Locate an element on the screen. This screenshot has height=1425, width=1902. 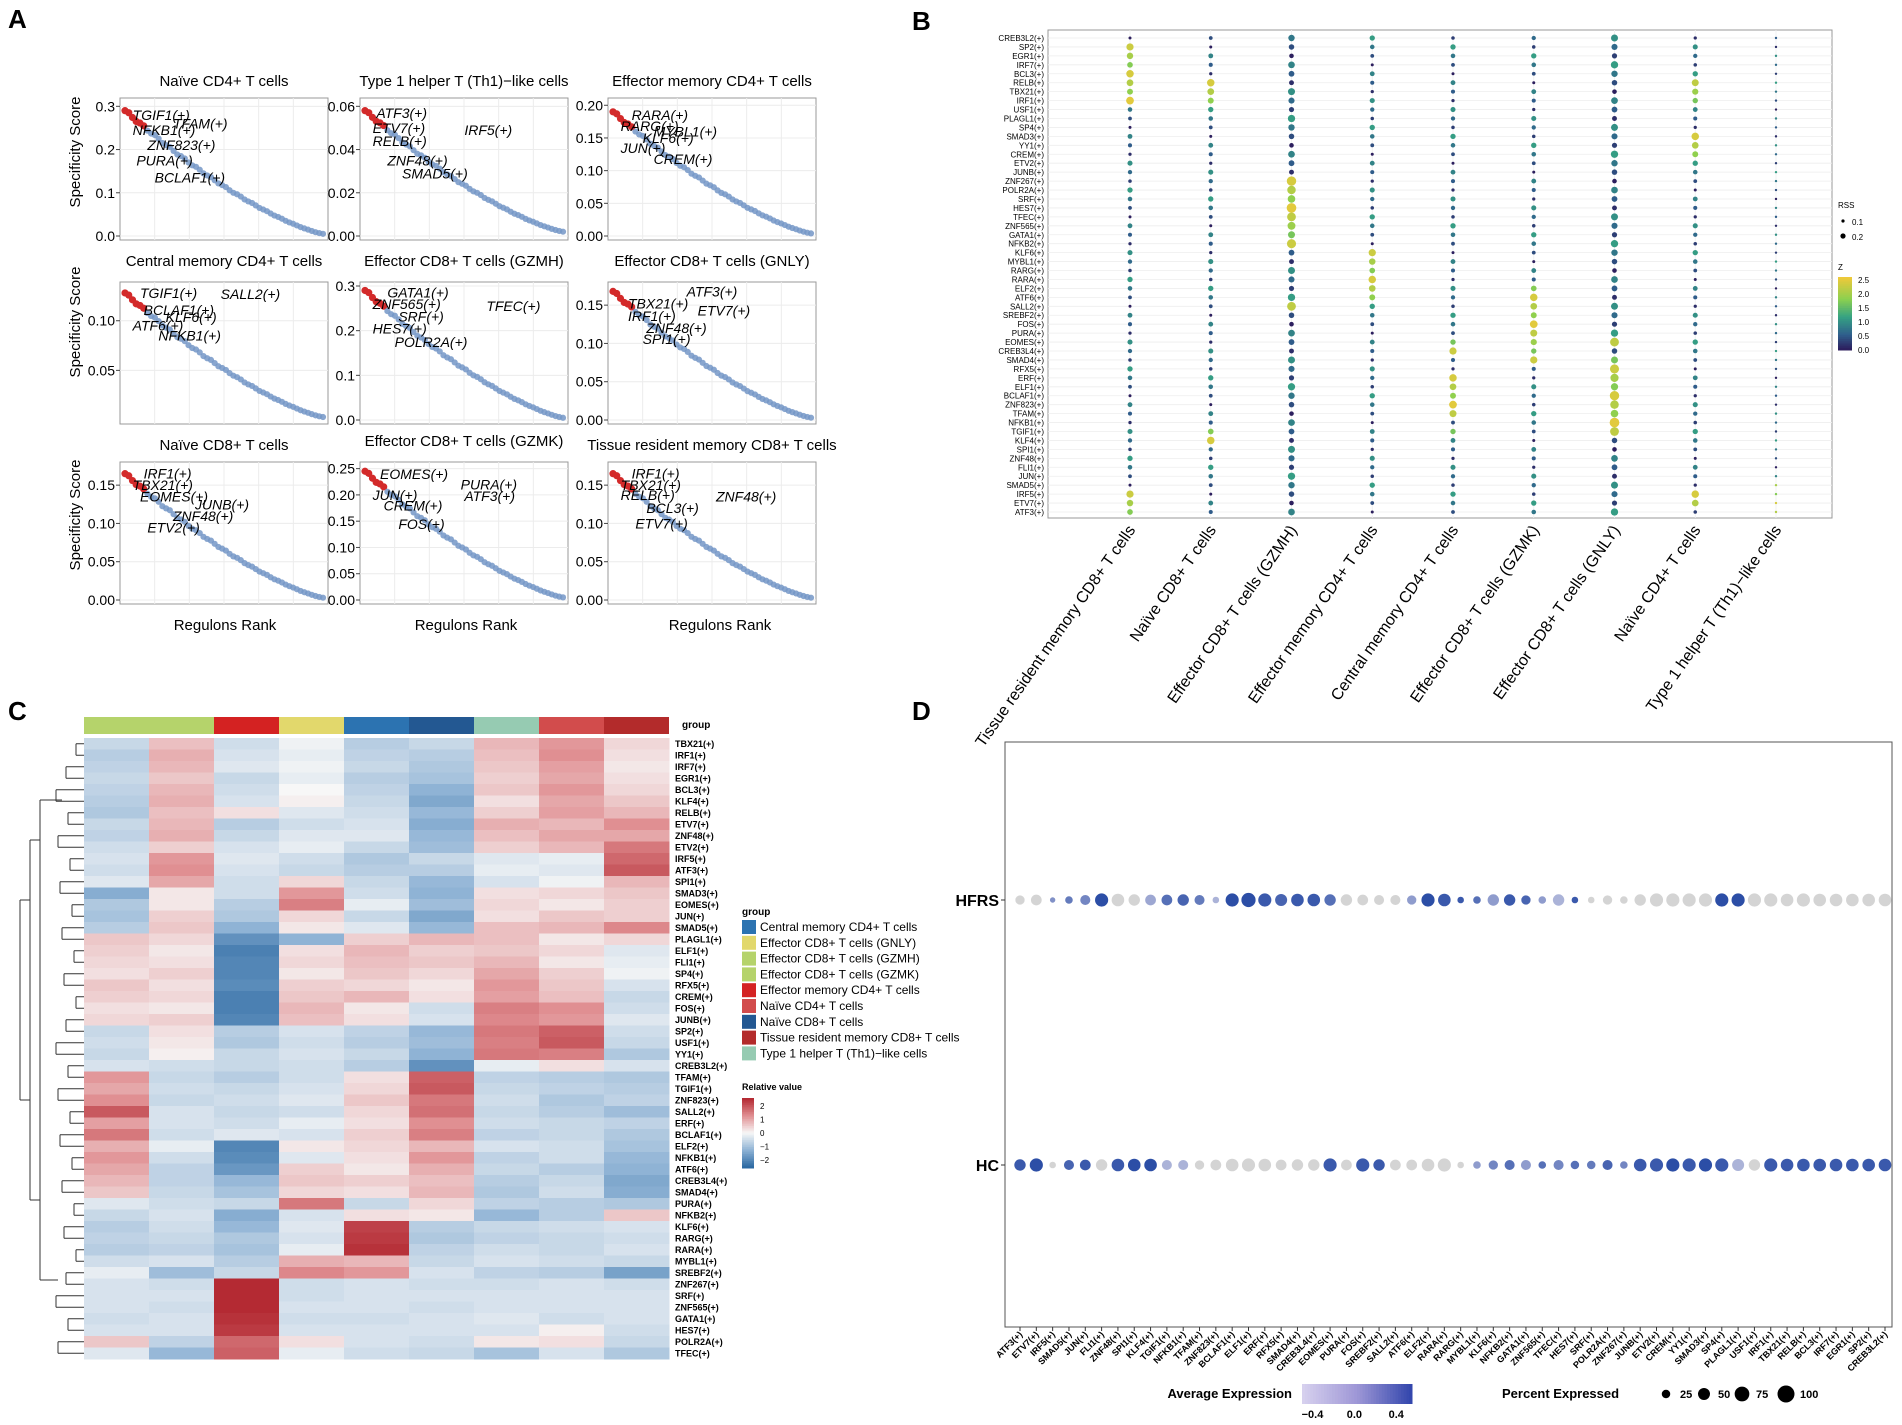
panel-d-pct-tick: 75 is located at coordinates (1762, 1395).